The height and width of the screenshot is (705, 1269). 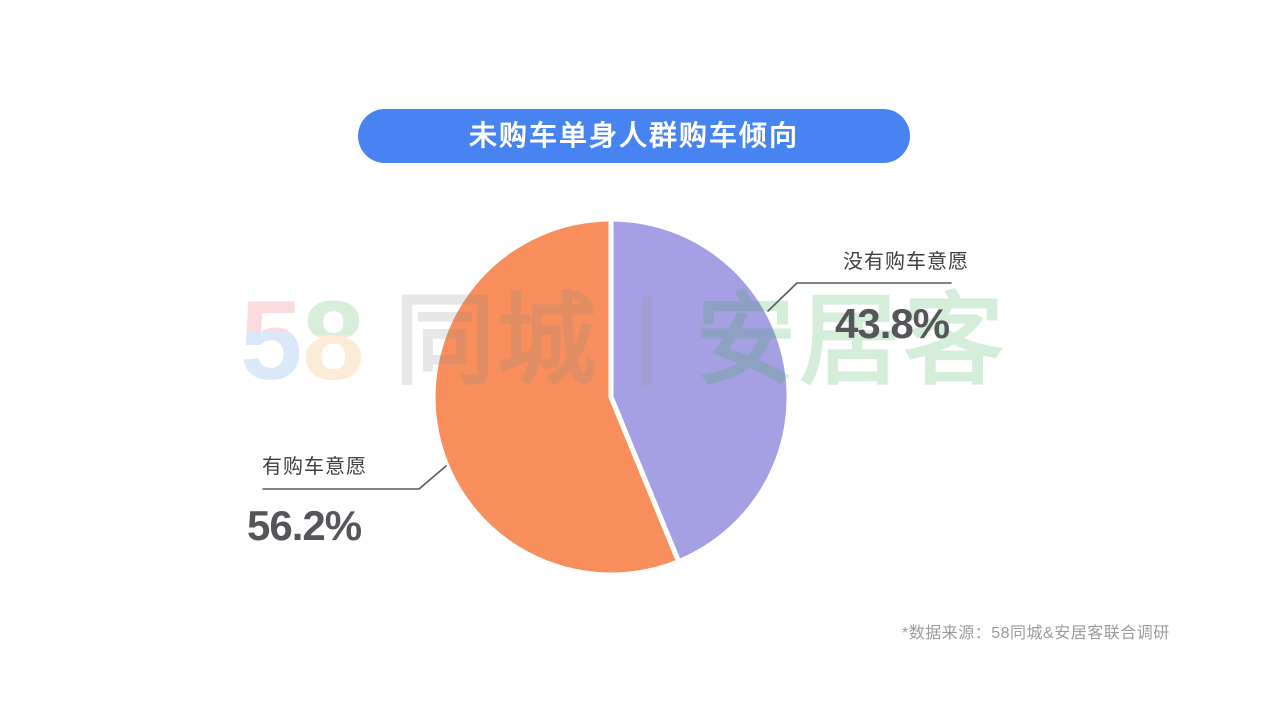 I want to click on label-yes-intent: 有购车意愿, so click(x=314, y=467).